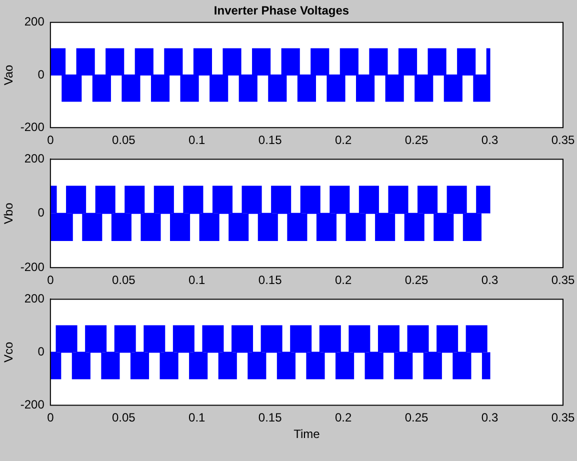 The image size is (577, 461). Describe the element at coordinates (9, 213) in the screenshot. I see `y-axis-title: Vbo` at that location.